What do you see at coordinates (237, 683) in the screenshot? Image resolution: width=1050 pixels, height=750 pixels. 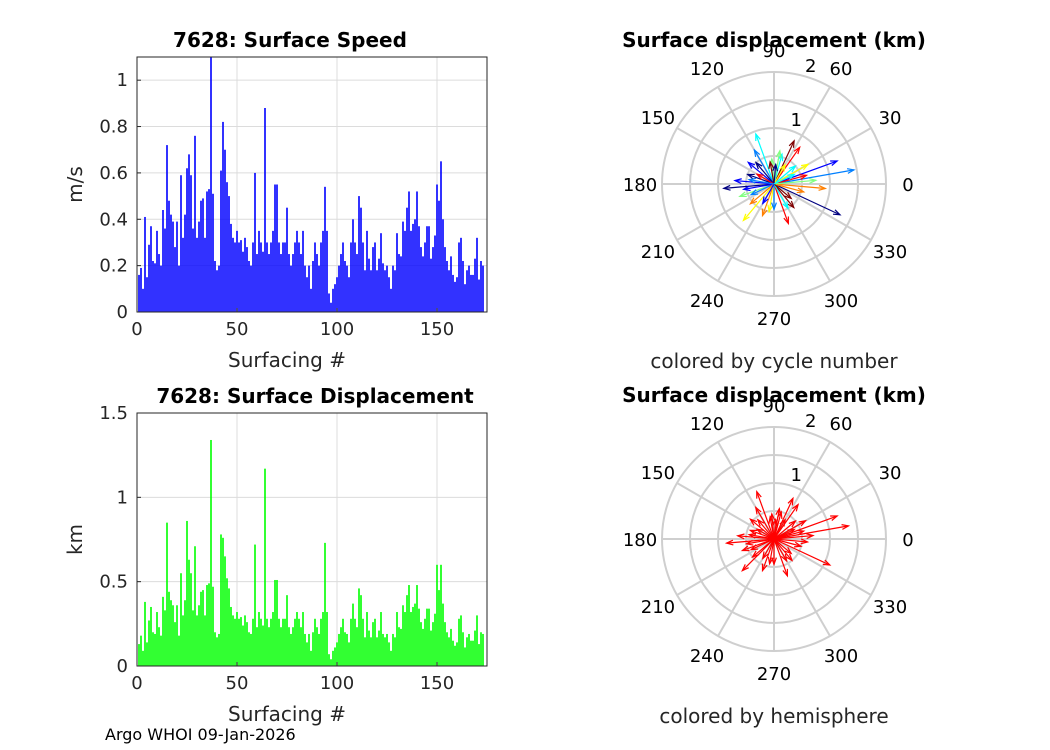 I see `disp-xtick-label: 50` at bounding box center [237, 683].